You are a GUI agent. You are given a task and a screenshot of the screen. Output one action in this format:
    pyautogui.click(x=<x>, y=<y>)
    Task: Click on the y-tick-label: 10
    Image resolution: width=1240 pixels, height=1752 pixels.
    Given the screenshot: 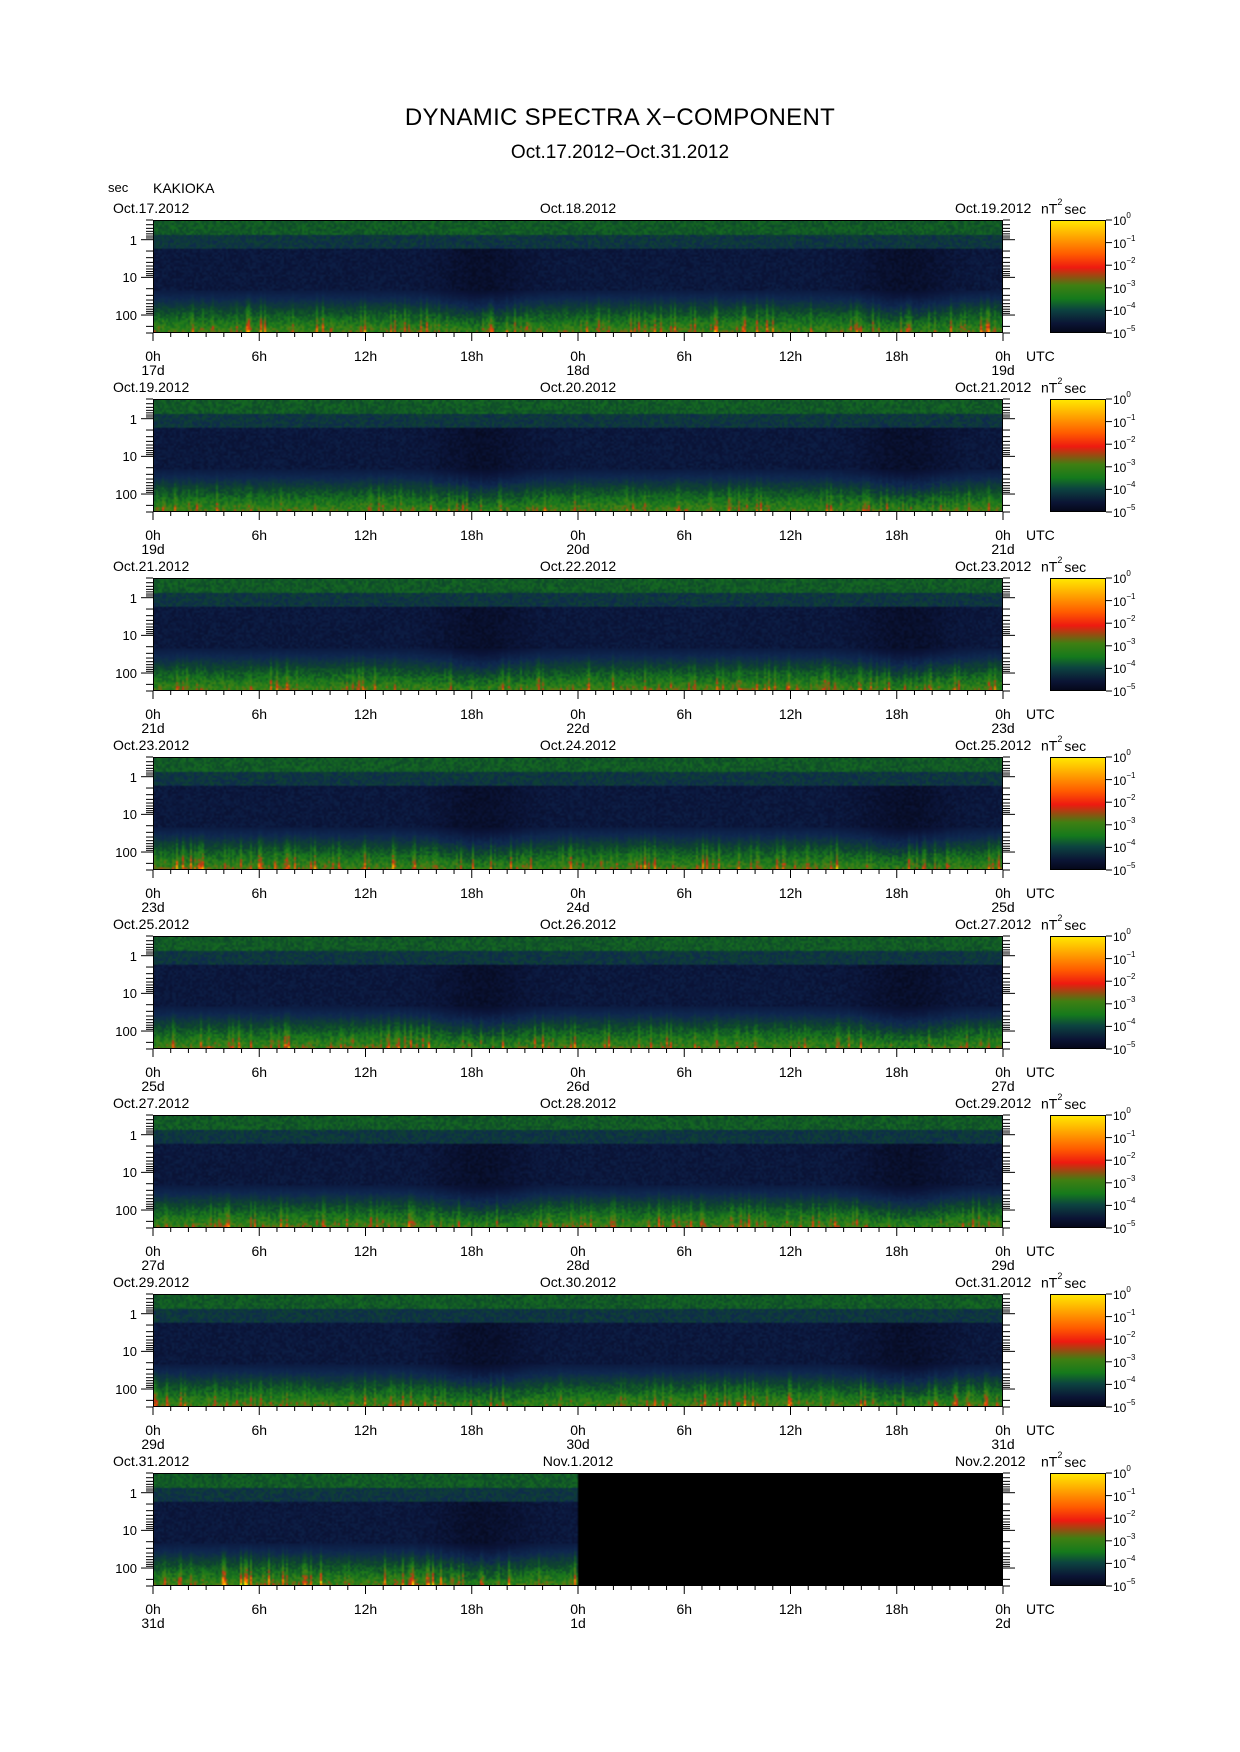 What is the action you would take?
    pyautogui.click(x=129, y=457)
    